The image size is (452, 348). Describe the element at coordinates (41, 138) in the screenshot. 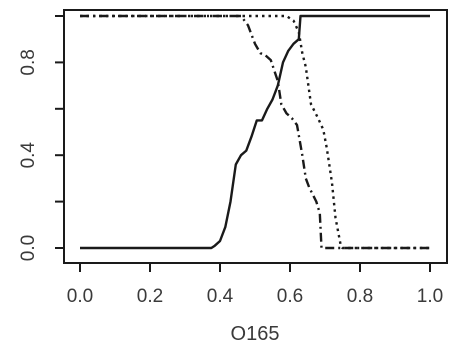

I see `y-axis: 0.0 0.4 0.8` at that location.